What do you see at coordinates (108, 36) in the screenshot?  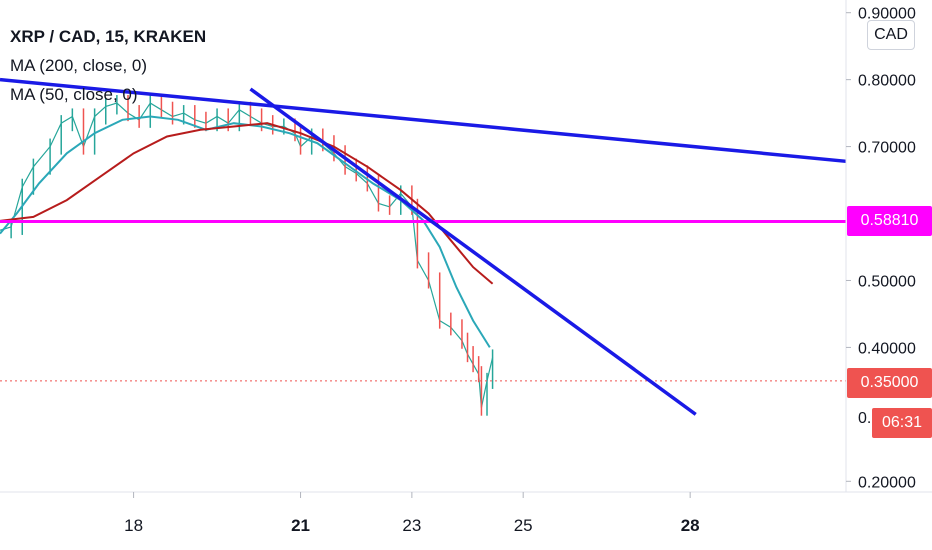 I see `symbol-title: XRP / CAD, 15, KRAKEN` at bounding box center [108, 36].